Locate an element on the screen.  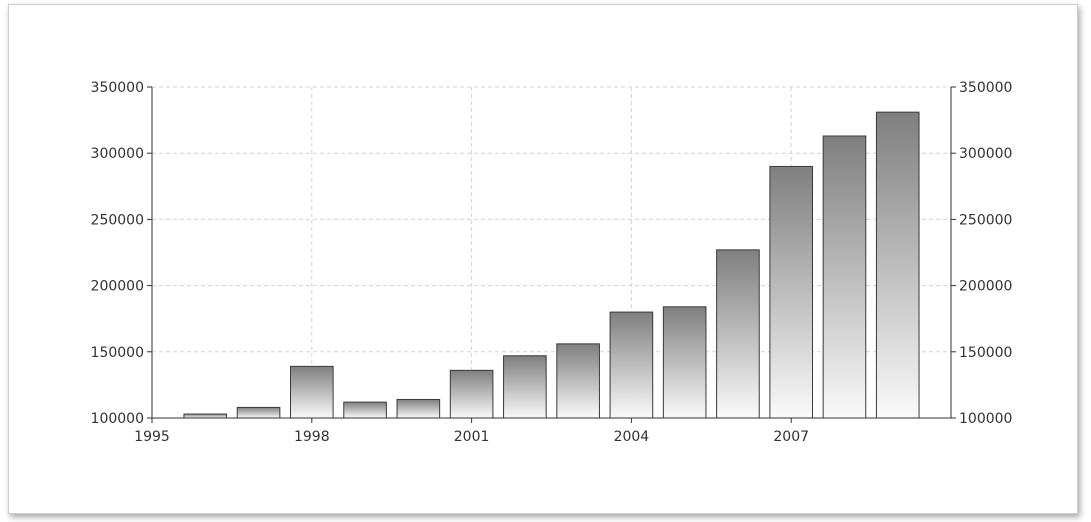
x-tick-label: 2001 is located at coordinates (472, 437).